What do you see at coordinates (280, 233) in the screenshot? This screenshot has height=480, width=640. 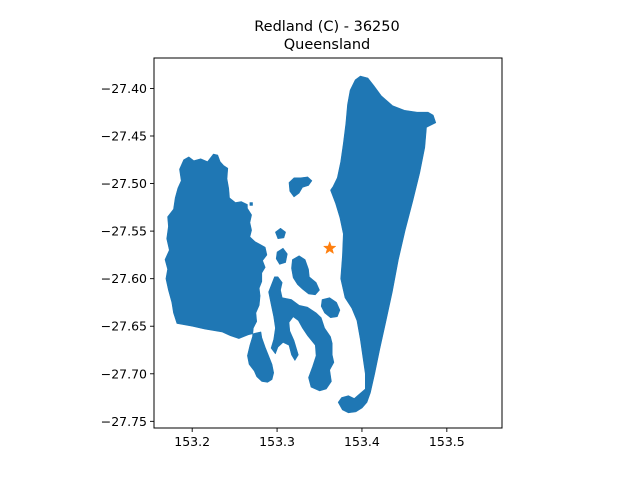 I see `region-coochiemudlo-island` at bounding box center [280, 233].